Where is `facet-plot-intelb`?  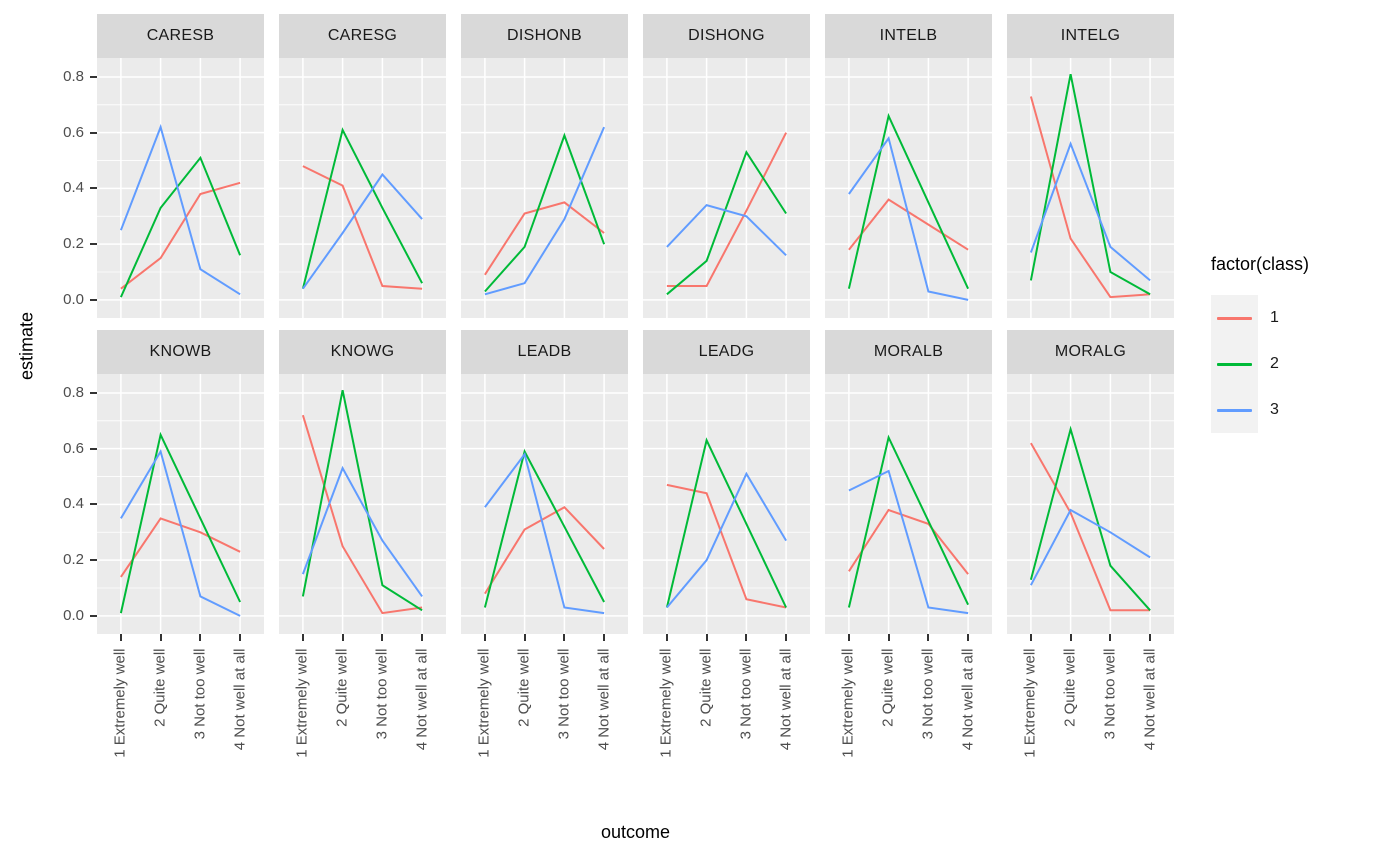
facet-plot-intelb is located at coordinates (908, 188).